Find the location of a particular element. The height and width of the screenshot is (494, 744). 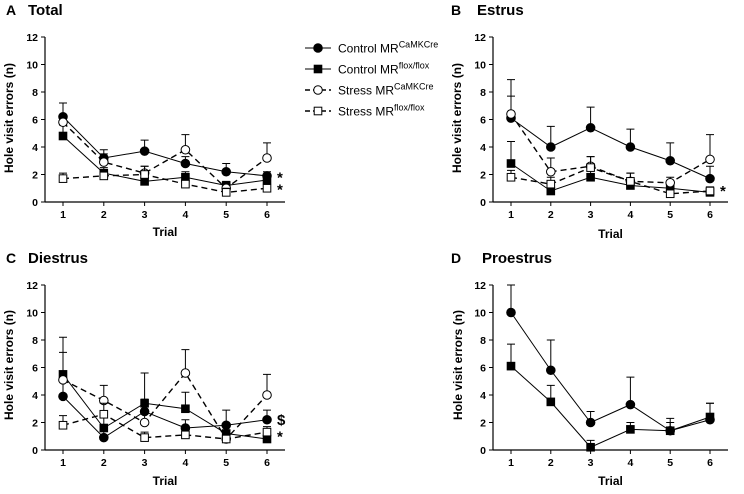

panel-title: Proestrus is located at coordinates (517, 258).